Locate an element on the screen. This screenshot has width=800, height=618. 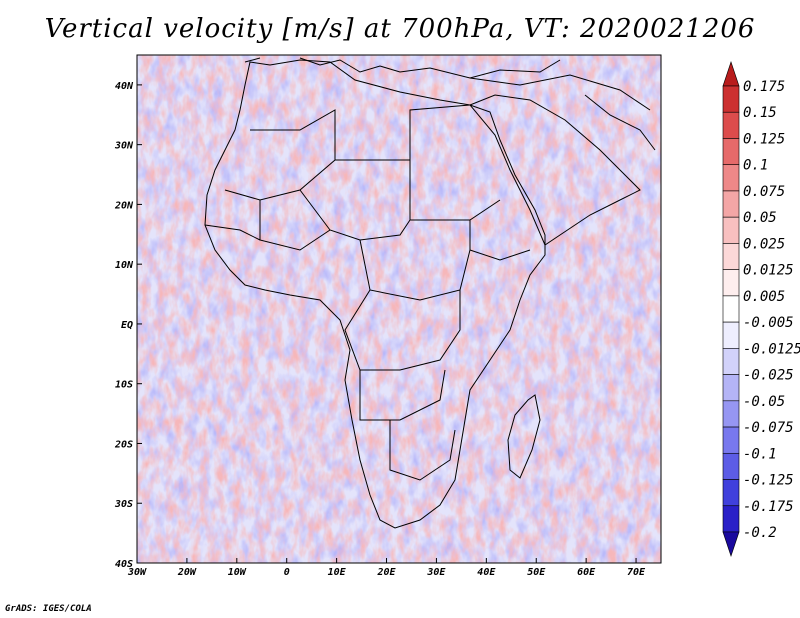
colorbar-label: 0.175 is located at coordinates (764, 87).